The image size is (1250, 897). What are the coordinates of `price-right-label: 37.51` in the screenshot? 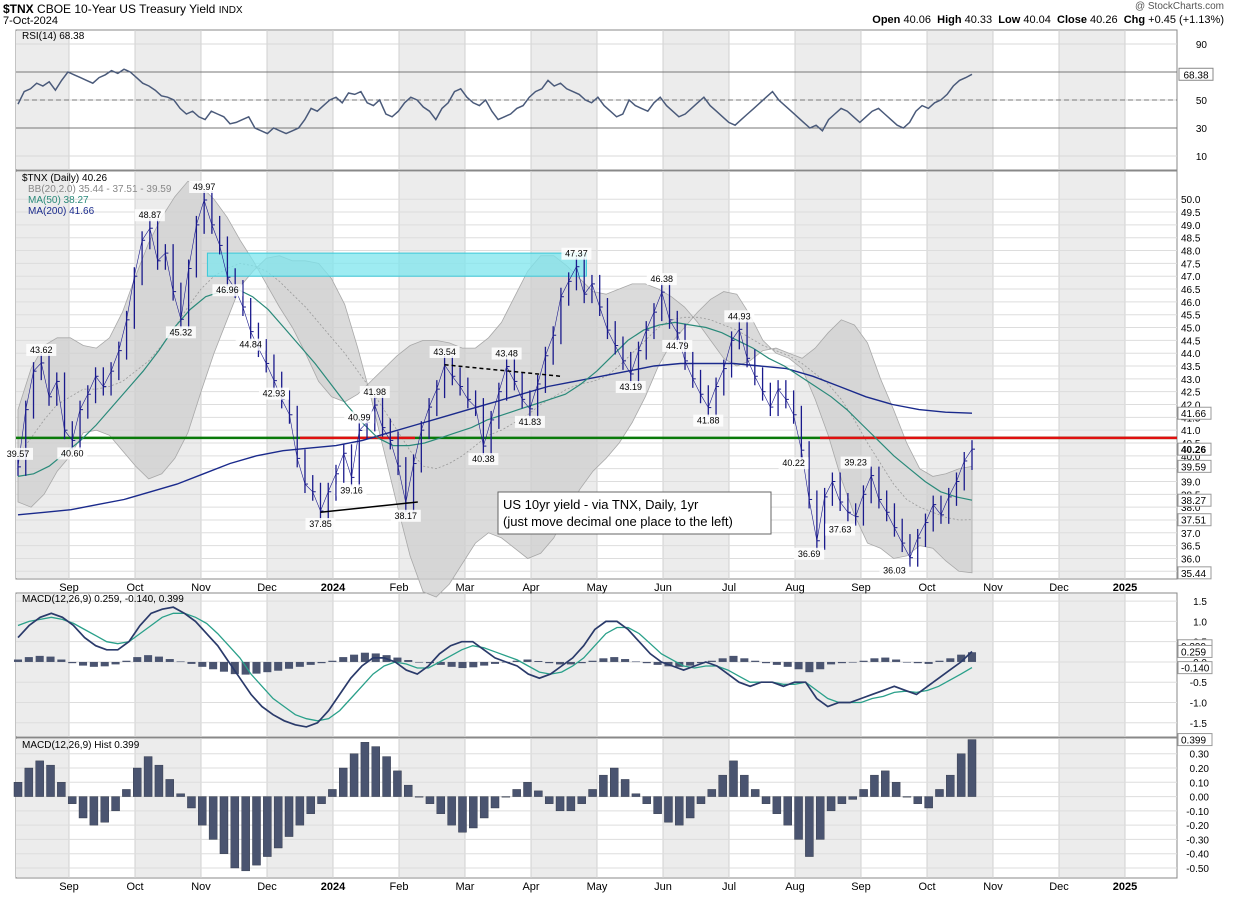 It's located at (1193, 521).